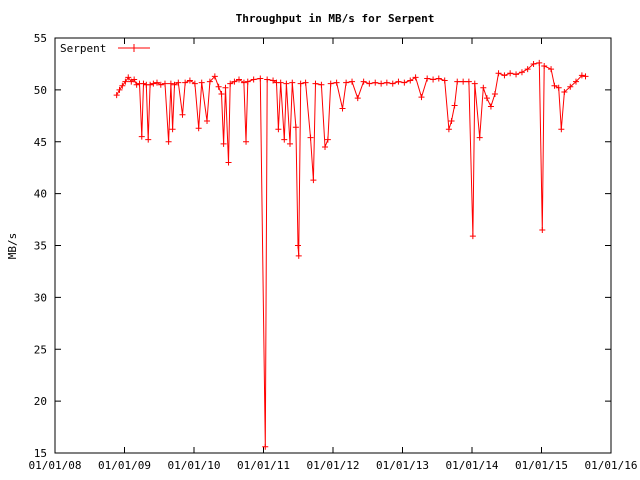 The height and width of the screenshot is (480, 640). I want to click on x-tick-label: 01/01/10, so click(194, 465).